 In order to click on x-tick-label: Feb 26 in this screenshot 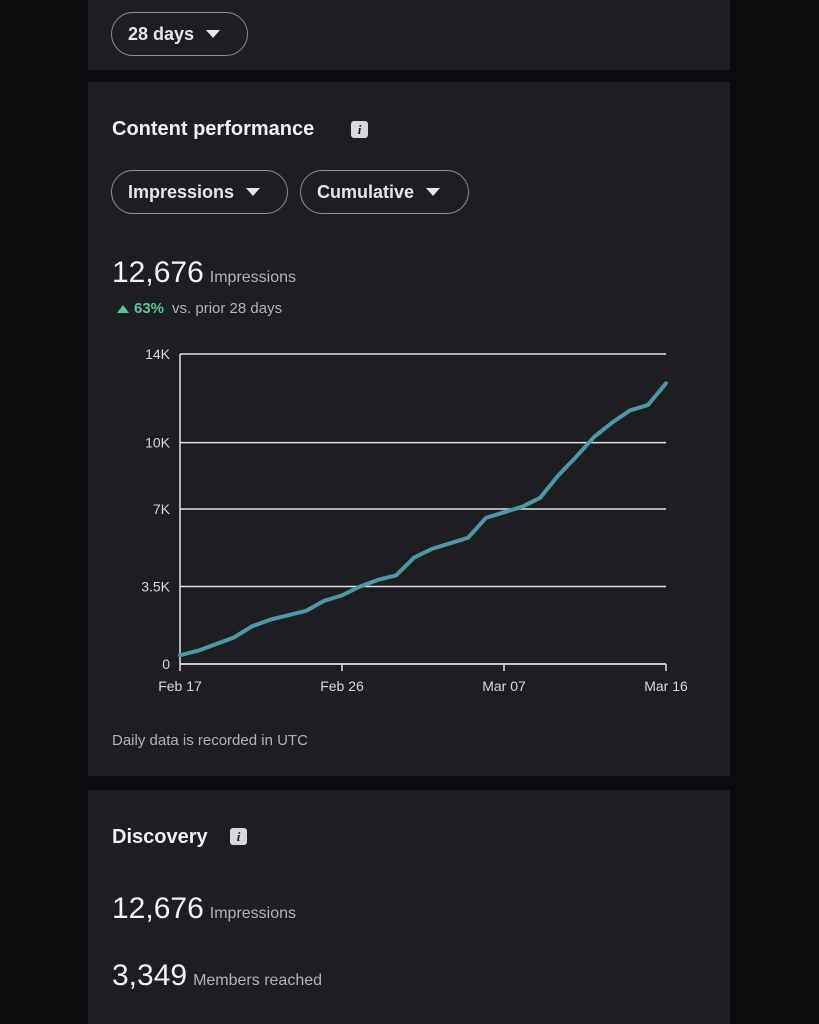, I will do `click(342, 686)`.